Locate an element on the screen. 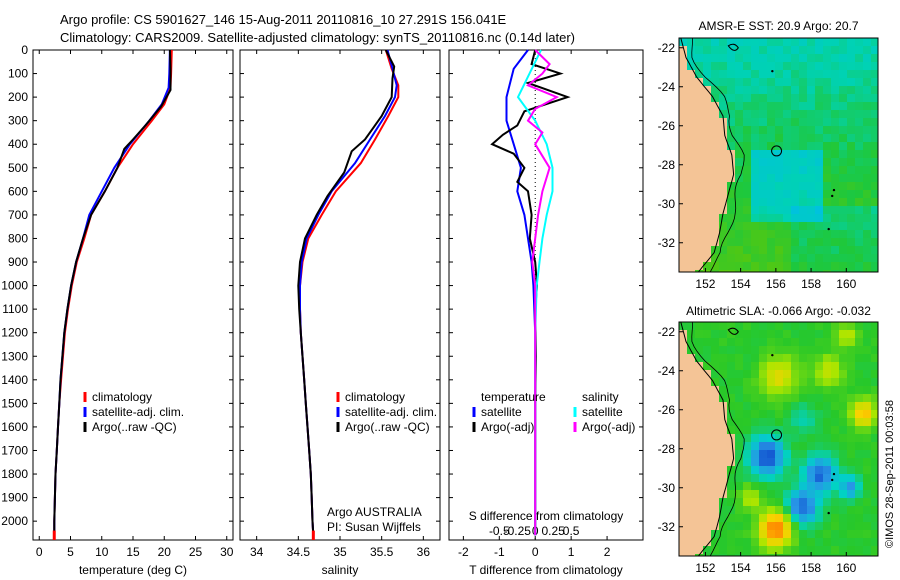  map-y-tick-label: -26 is located at coordinates (667, 410).